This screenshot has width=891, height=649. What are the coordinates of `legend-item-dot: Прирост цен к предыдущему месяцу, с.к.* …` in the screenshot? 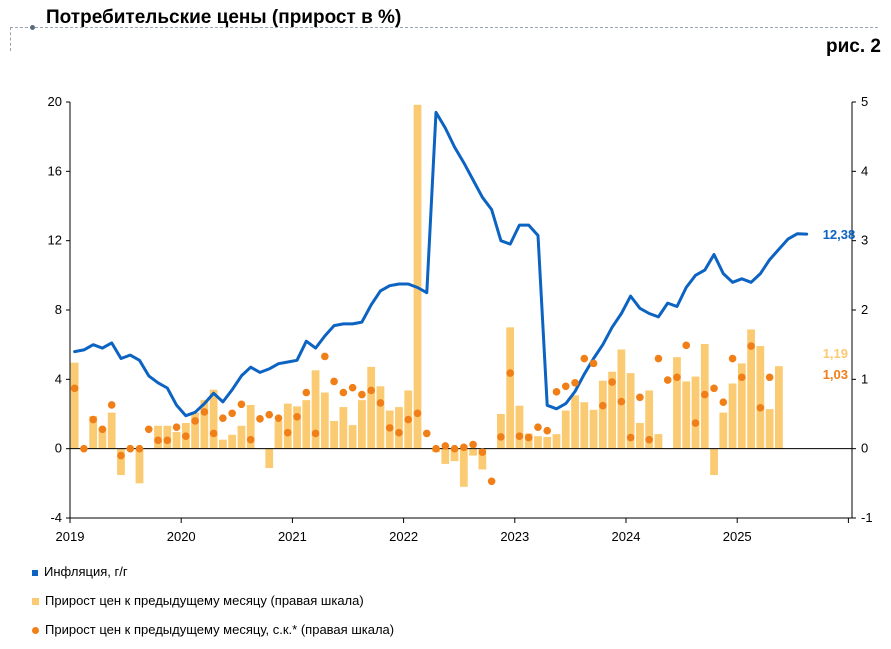 It's located at (213, 629).